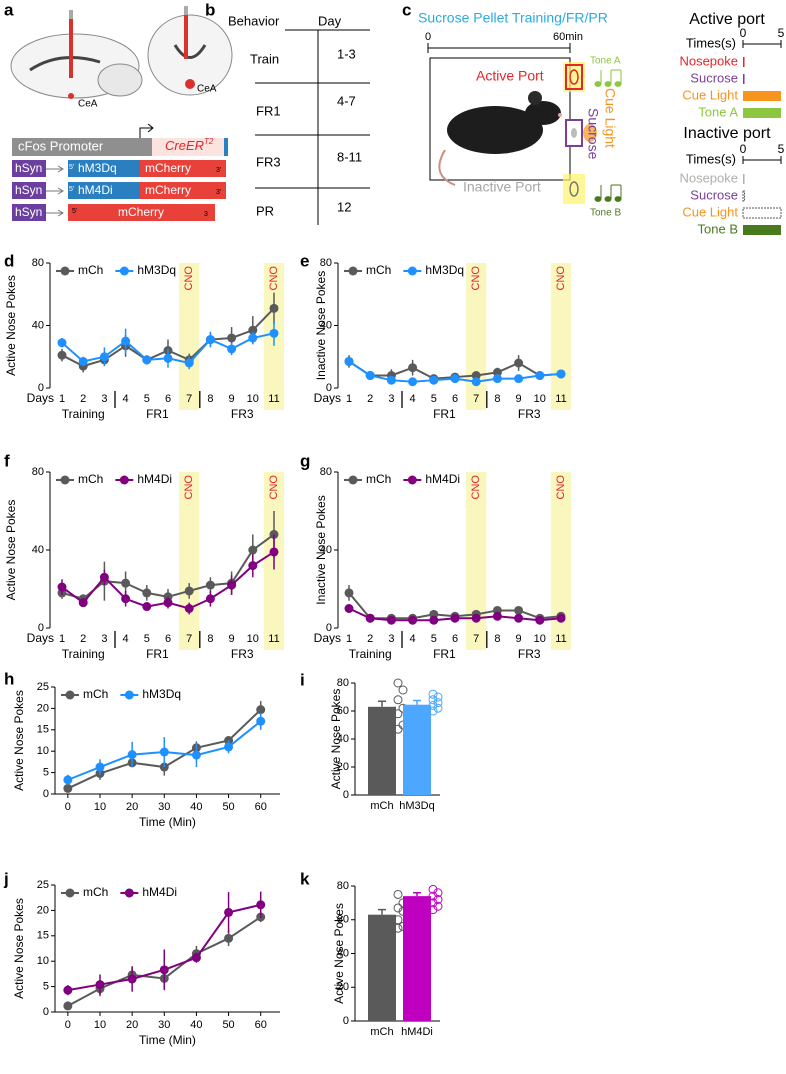 This screenshot has width=786, height=1074. What do you see at coordinates (261, 1025) in the screenshot?
I see `x-tick-label: 60` at bounding box center [261, 1025].